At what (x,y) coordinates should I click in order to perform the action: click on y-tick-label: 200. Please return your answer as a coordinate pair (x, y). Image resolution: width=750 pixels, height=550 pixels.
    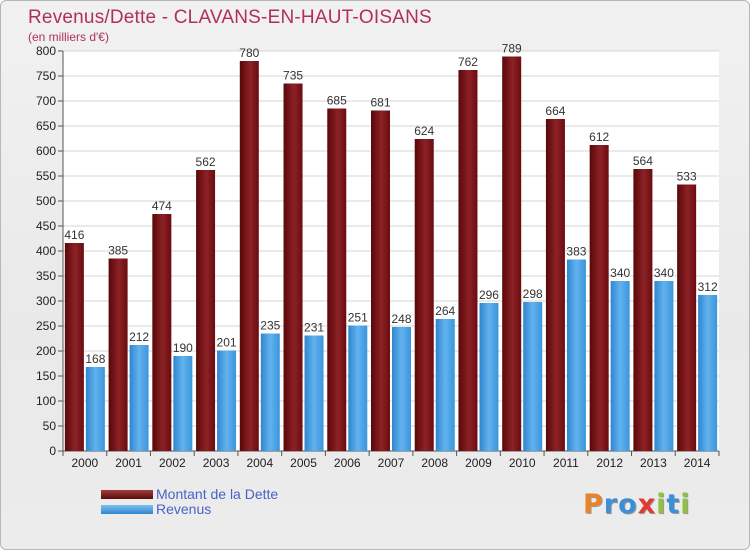
    Looking at the image, I should click on (46, 351).